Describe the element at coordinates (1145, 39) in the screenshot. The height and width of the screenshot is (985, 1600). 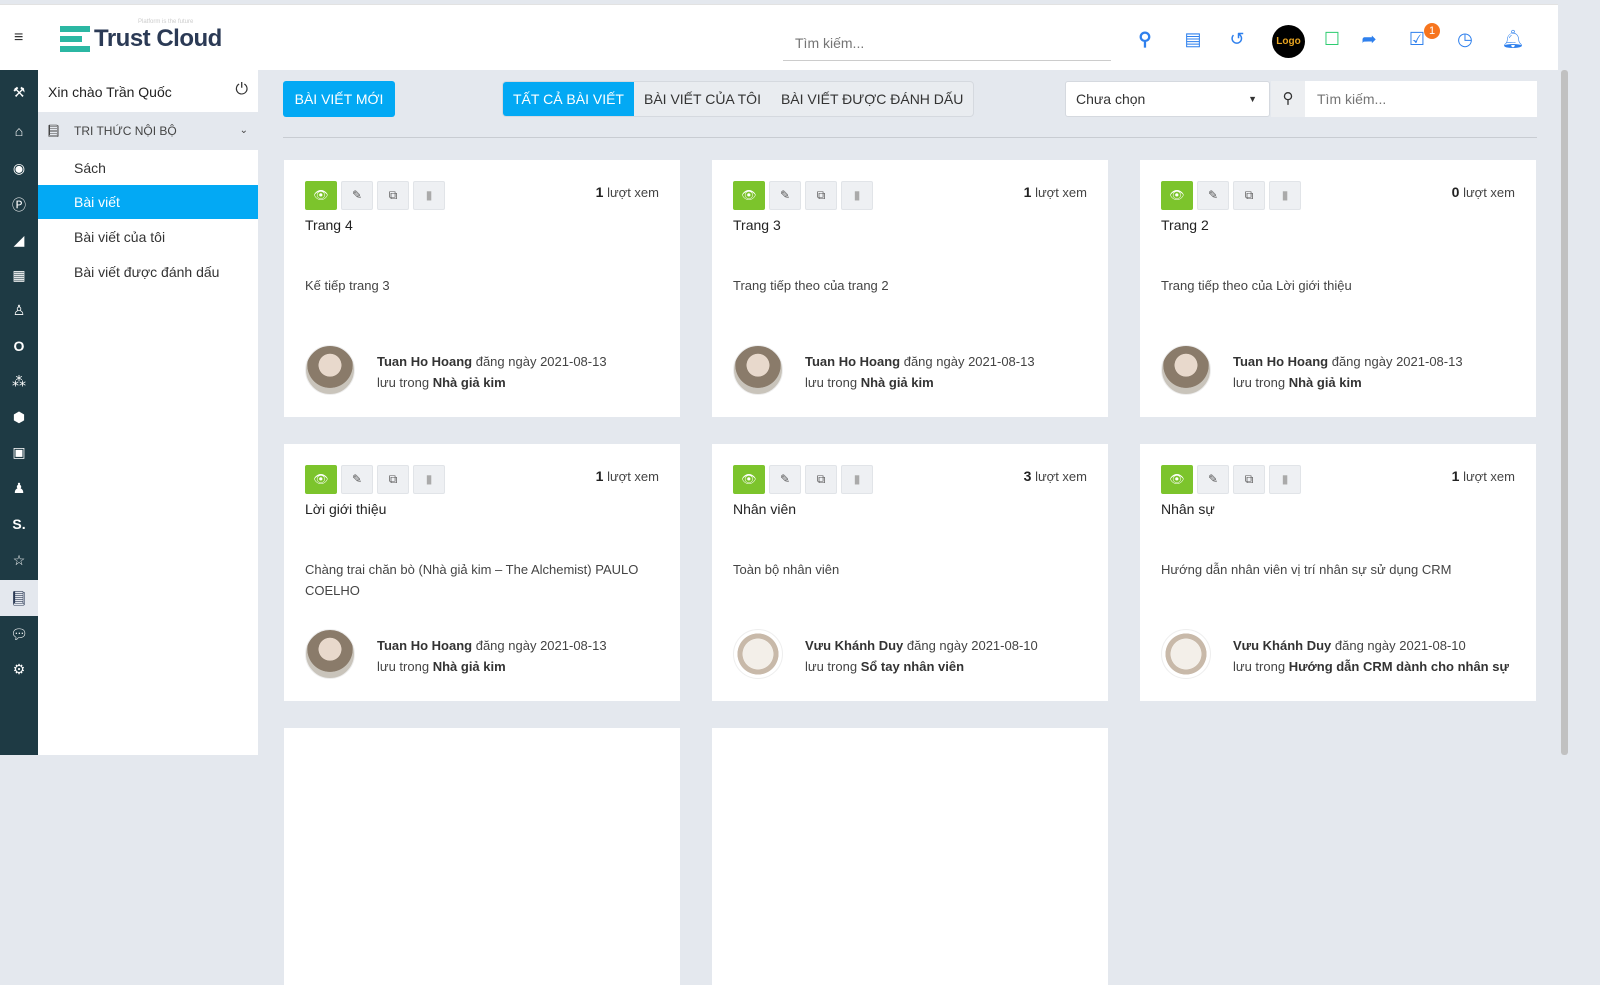
I see `search-icon: ⚲` at that location.